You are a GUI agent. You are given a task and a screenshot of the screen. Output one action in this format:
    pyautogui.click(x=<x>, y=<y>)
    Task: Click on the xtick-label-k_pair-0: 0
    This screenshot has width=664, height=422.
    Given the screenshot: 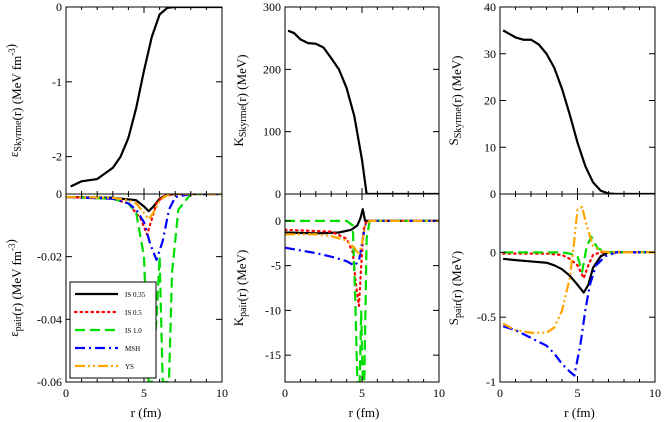 What is the action you would take?
    pyautogui.click(x=285, y=393)
    